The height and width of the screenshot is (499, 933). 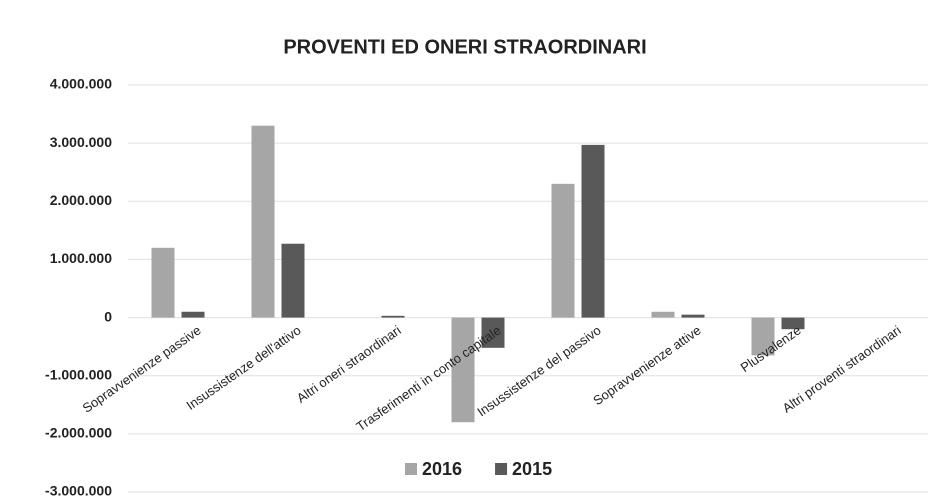 What do you see at coordinates (78, 374) in the screenshot?
I see `y-tick-label: -1.000.000` at bounding box center [78, 374].